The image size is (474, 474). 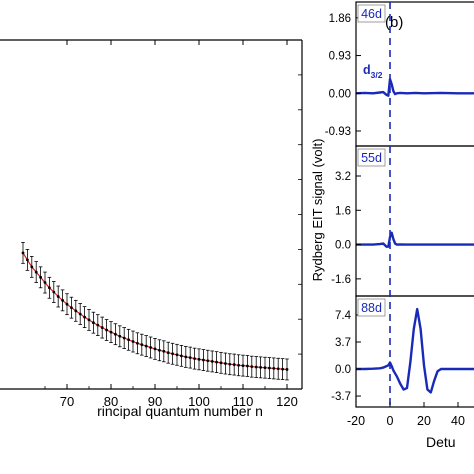 What do you see at coordinates (415, 239) in the screenshot?
I see `eit-signal-curve-55d` at bounding box center [415, 239].